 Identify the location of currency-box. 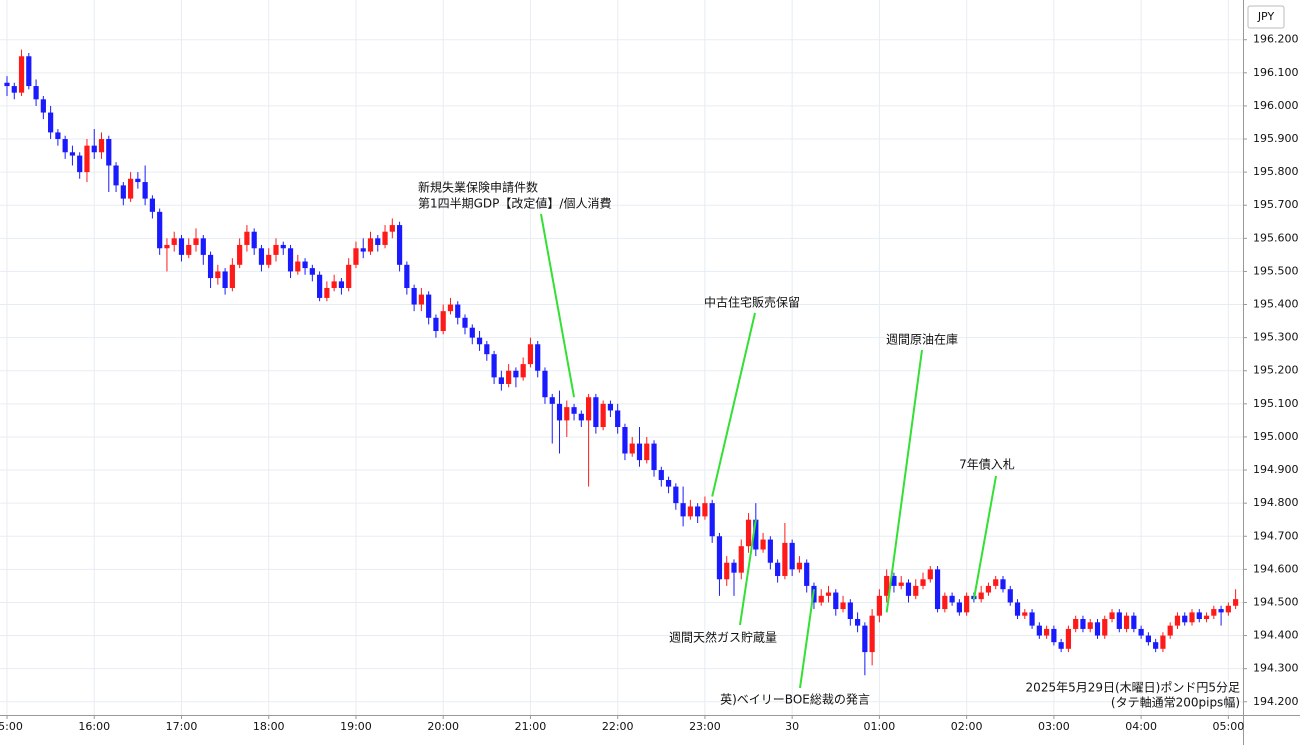
(1266, 17).